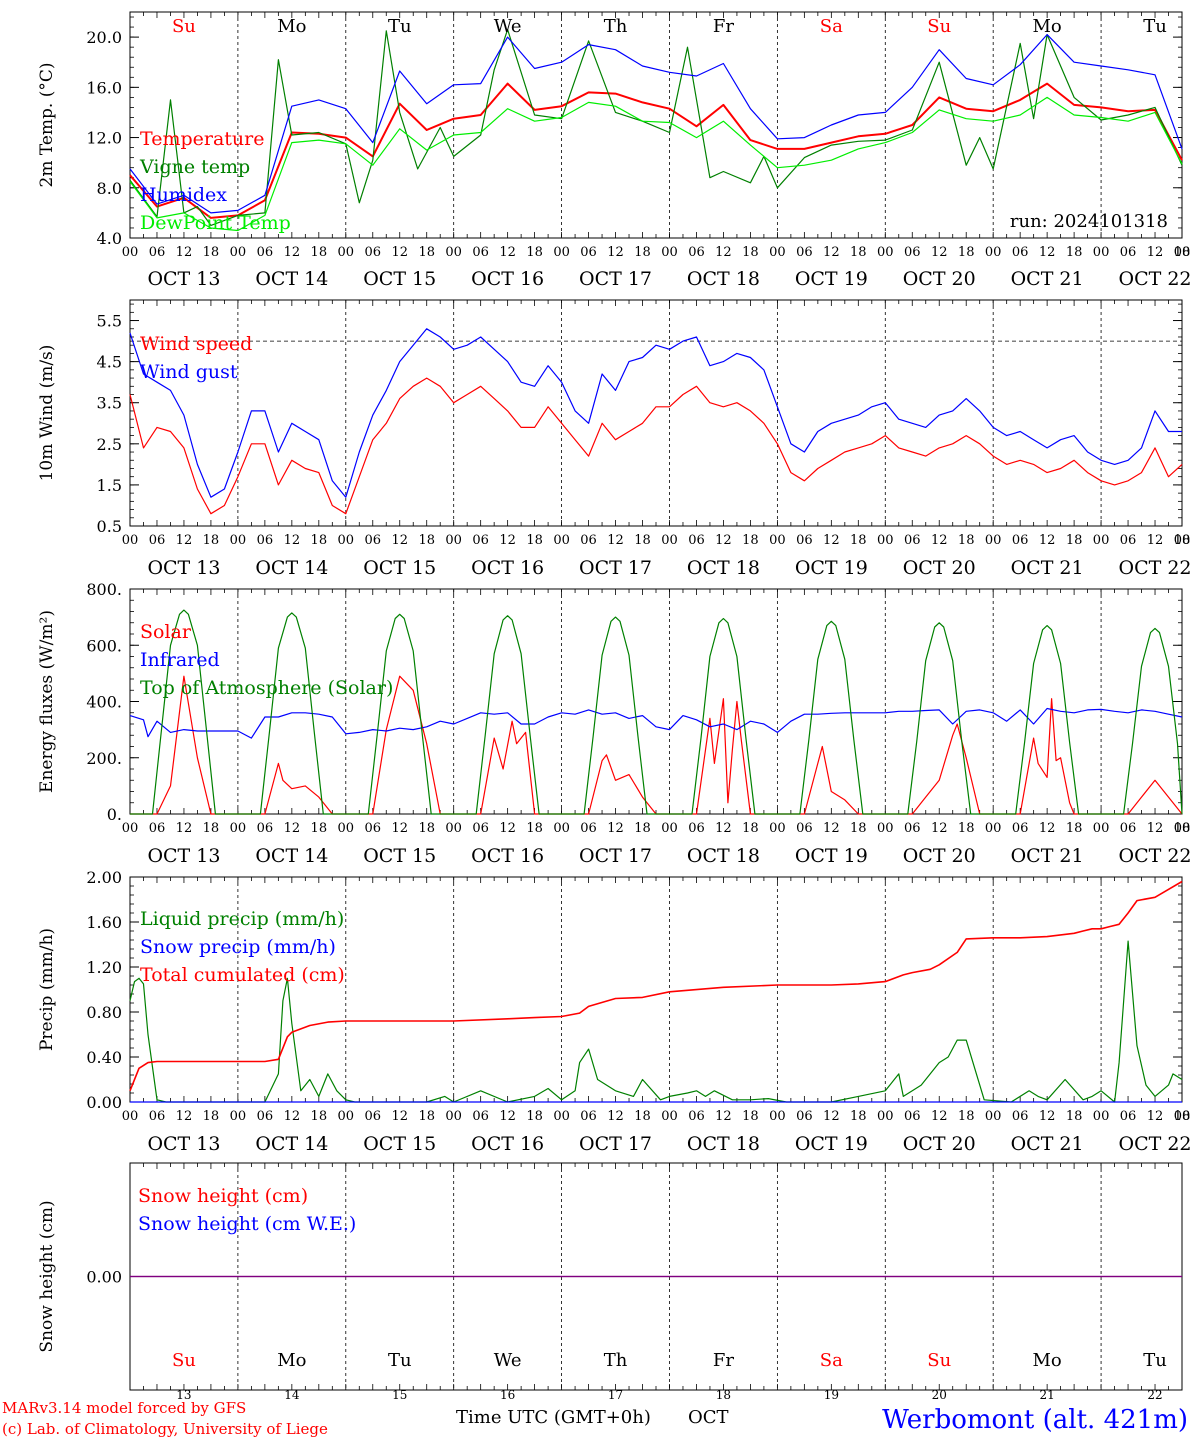 The width and height of the screenshot is (1194, 1440). I want to click on series-line-top-of-atmosphere-solar-, so click(656, 712).